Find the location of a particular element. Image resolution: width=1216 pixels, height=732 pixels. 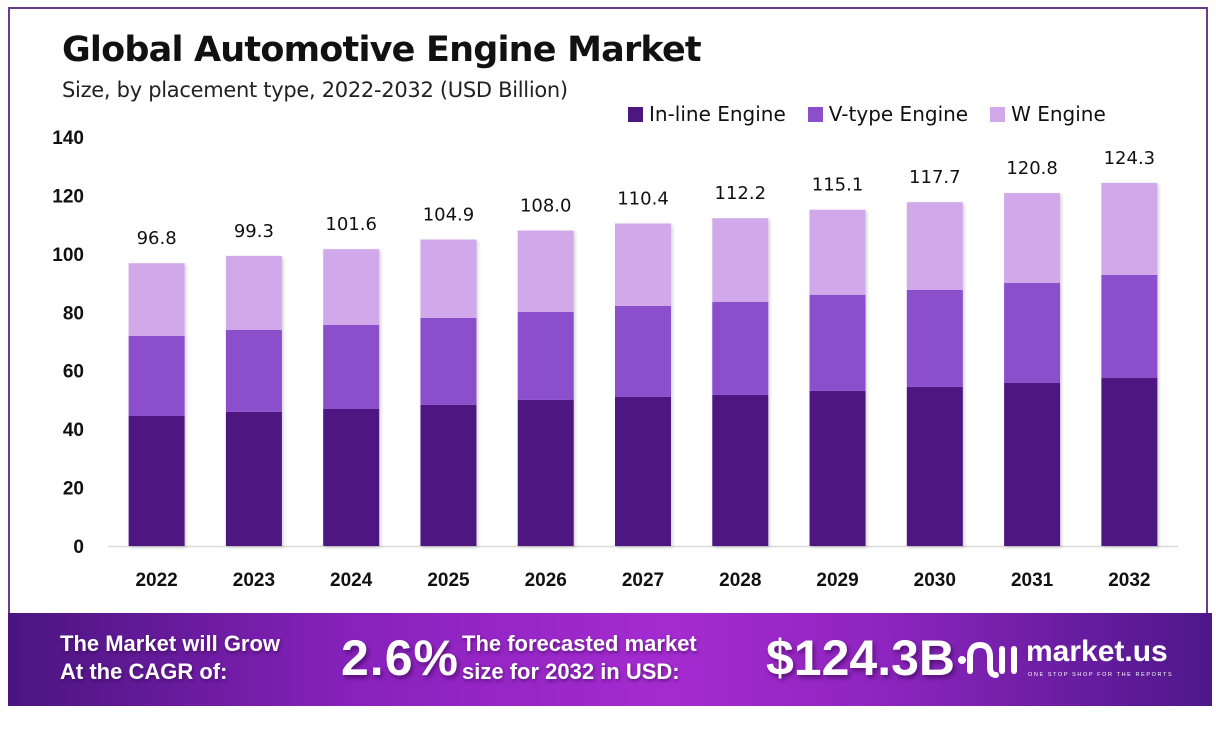

total-label: 108.0 is located at coordinates (546, 205).